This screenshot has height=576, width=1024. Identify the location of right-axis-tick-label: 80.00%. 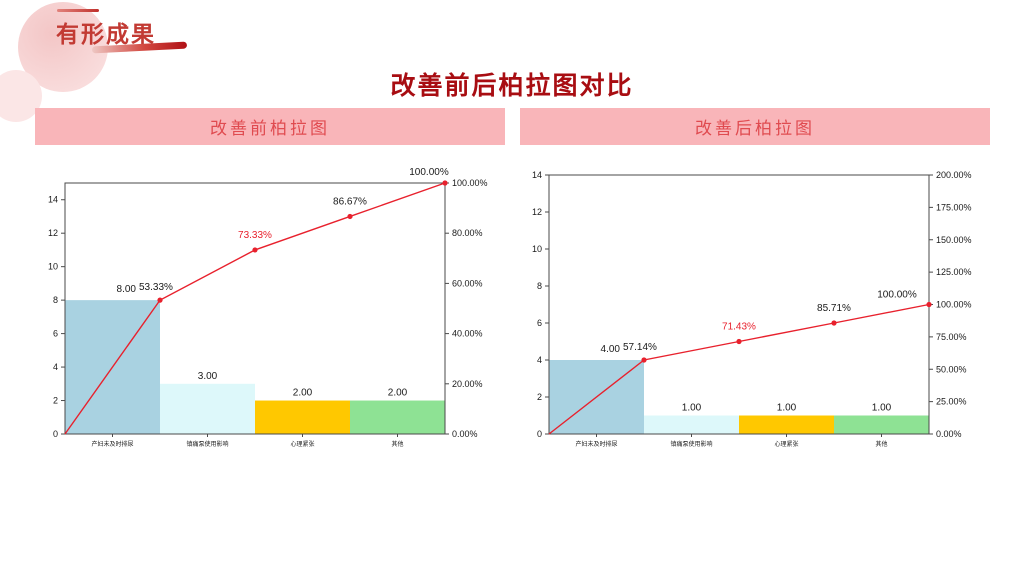
(467, 233).